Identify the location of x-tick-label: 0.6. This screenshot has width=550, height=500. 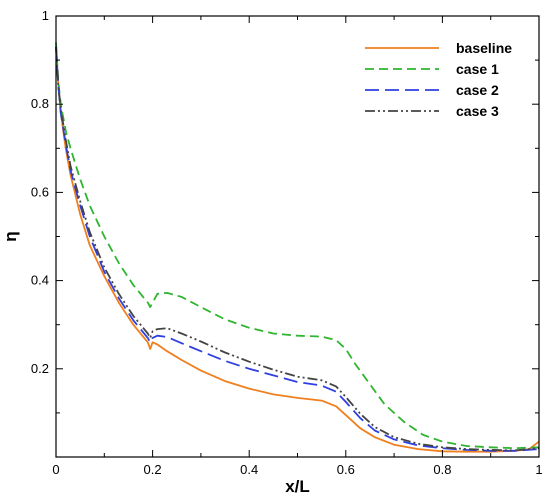
(346, 469).